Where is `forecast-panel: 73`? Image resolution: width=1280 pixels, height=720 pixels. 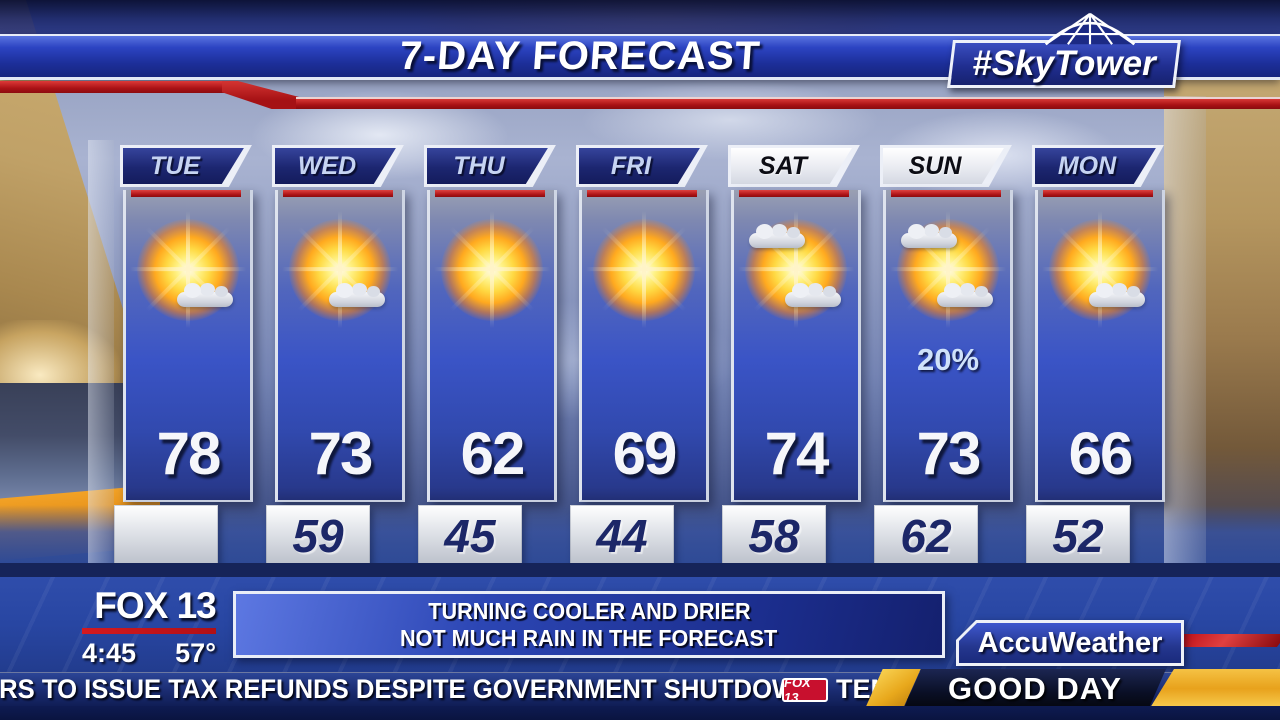 forecast-panel: 73 is located at coordinates (340, 346).